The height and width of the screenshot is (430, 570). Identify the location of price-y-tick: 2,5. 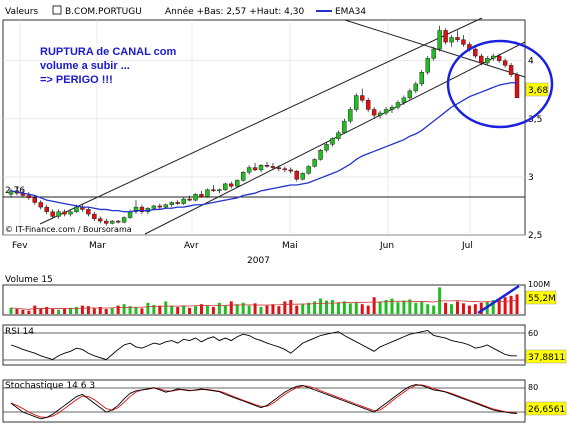
(535, 236).